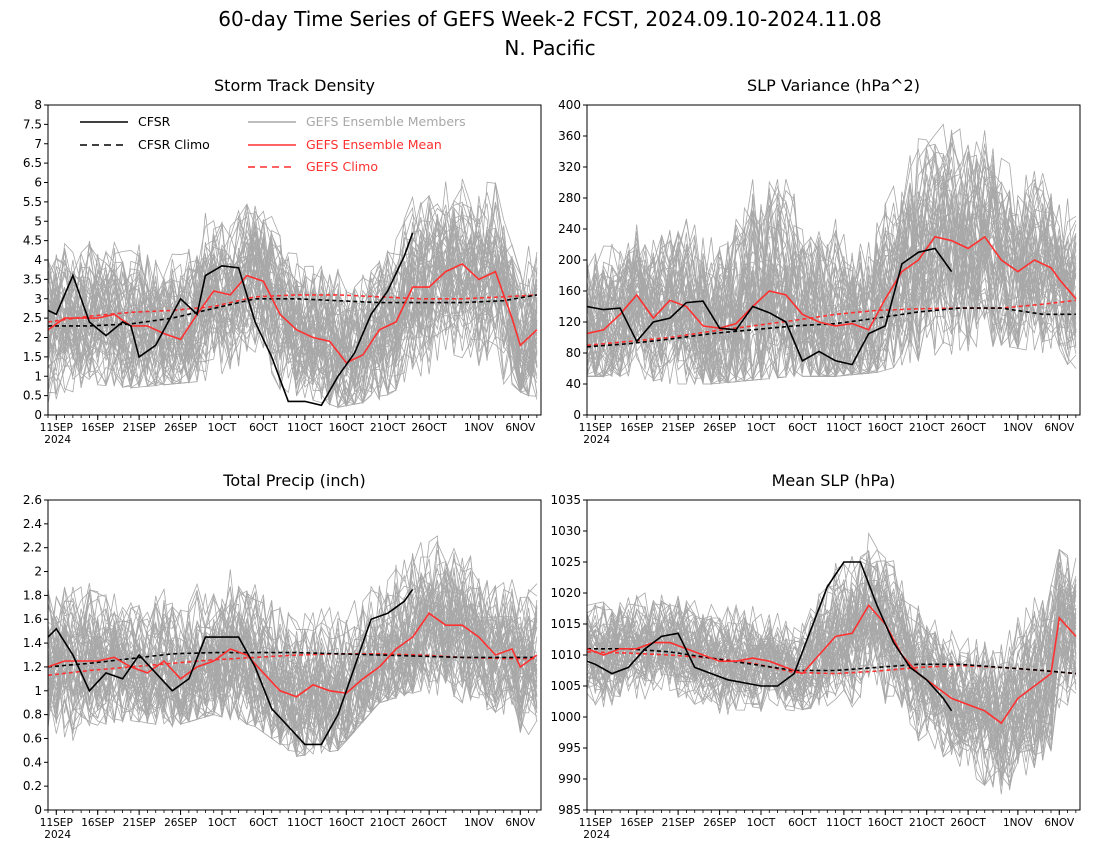 The image size is (1100, 850). I want to click on legend-label-gefs-climo: GEFS Climo, so click(342, 166).